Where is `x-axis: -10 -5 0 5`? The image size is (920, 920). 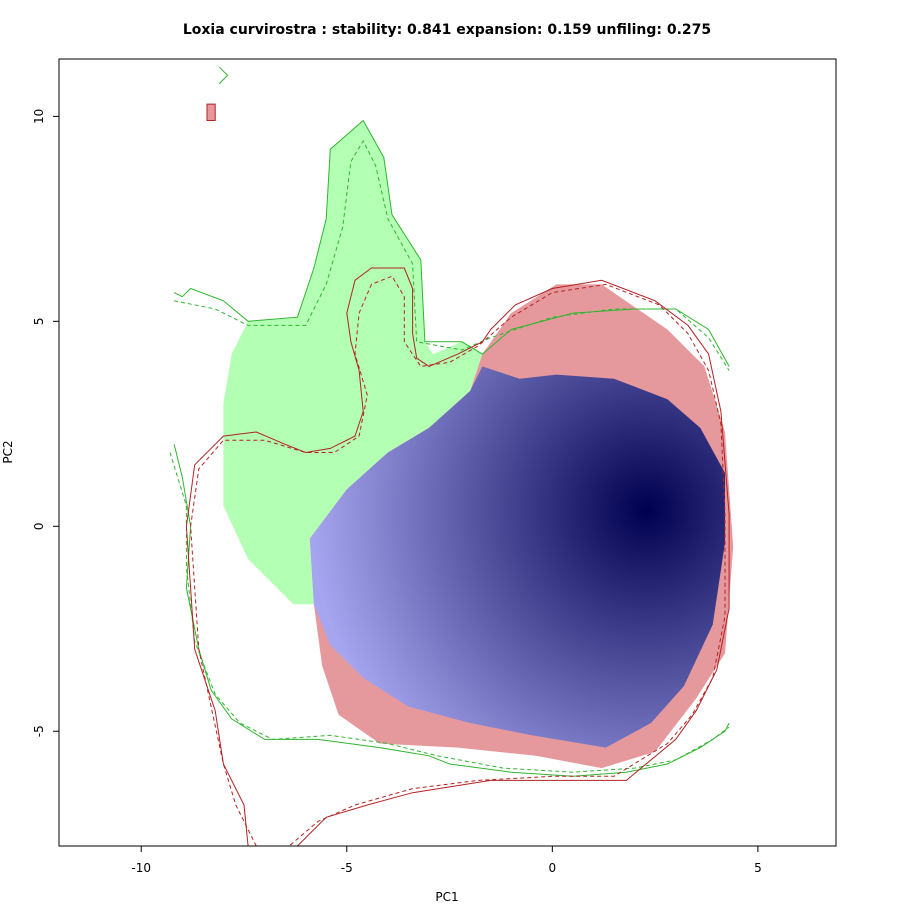 x-axis: -10 -5 0 5 is located at coordinates (446, 860).